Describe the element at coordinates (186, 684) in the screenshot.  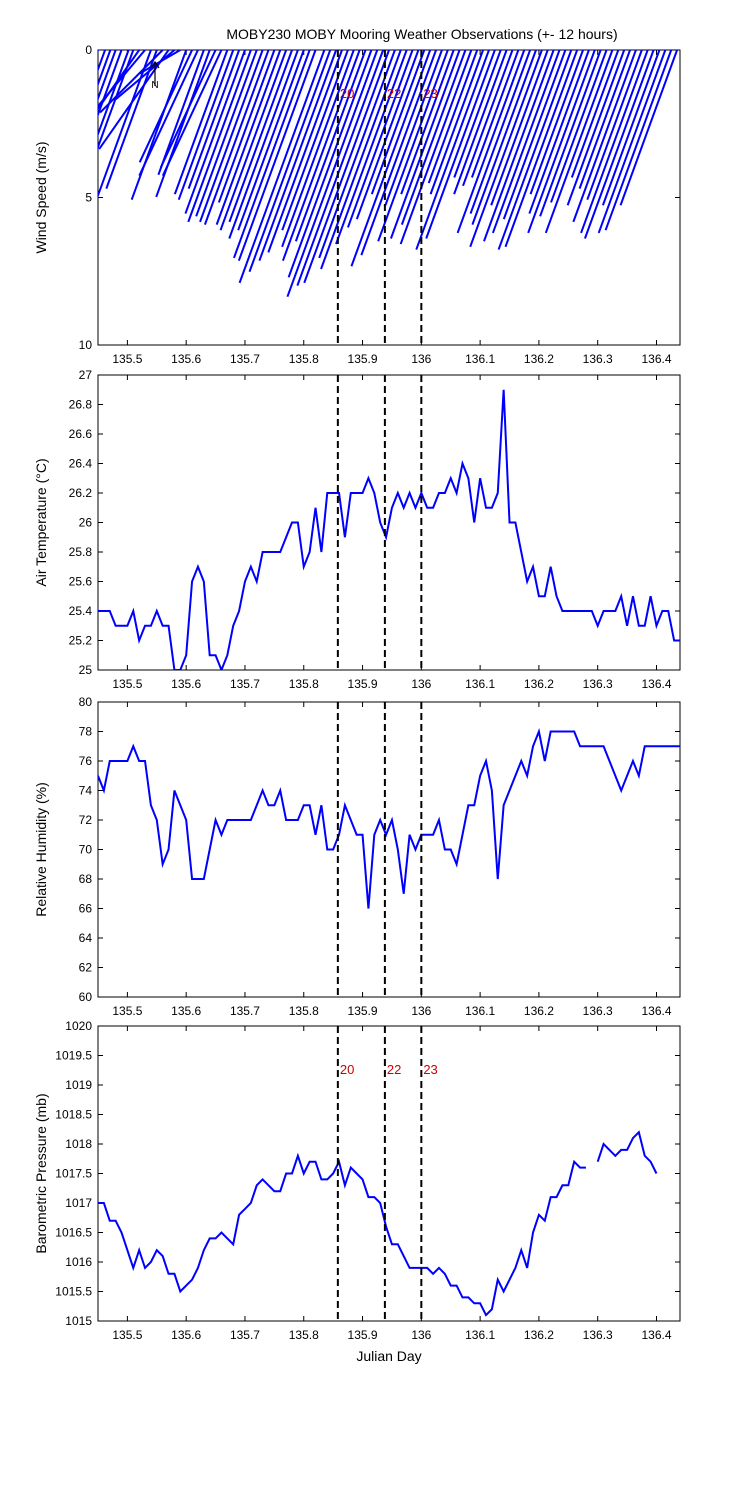
I see `temperature-x-tick-label: 135.6` at that location.